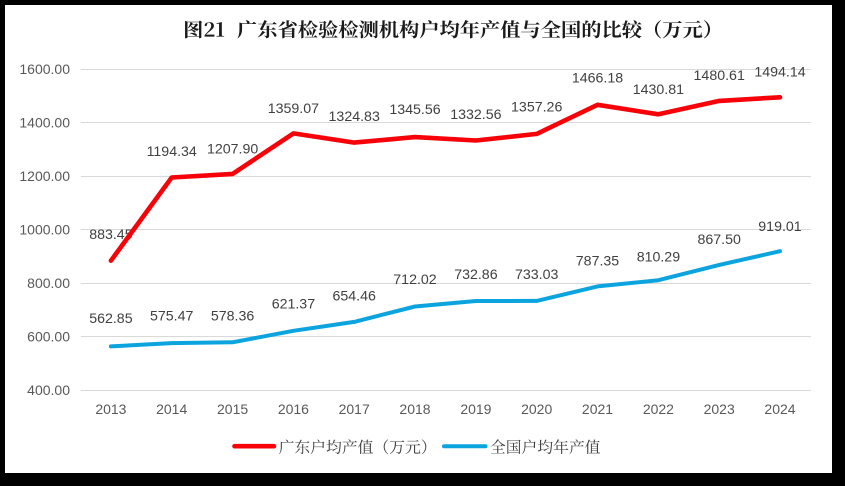  What do you see at coordinates (293, 409) in the screenshot?
I see `svg-text: 2016` at bounding box center [293, 409].